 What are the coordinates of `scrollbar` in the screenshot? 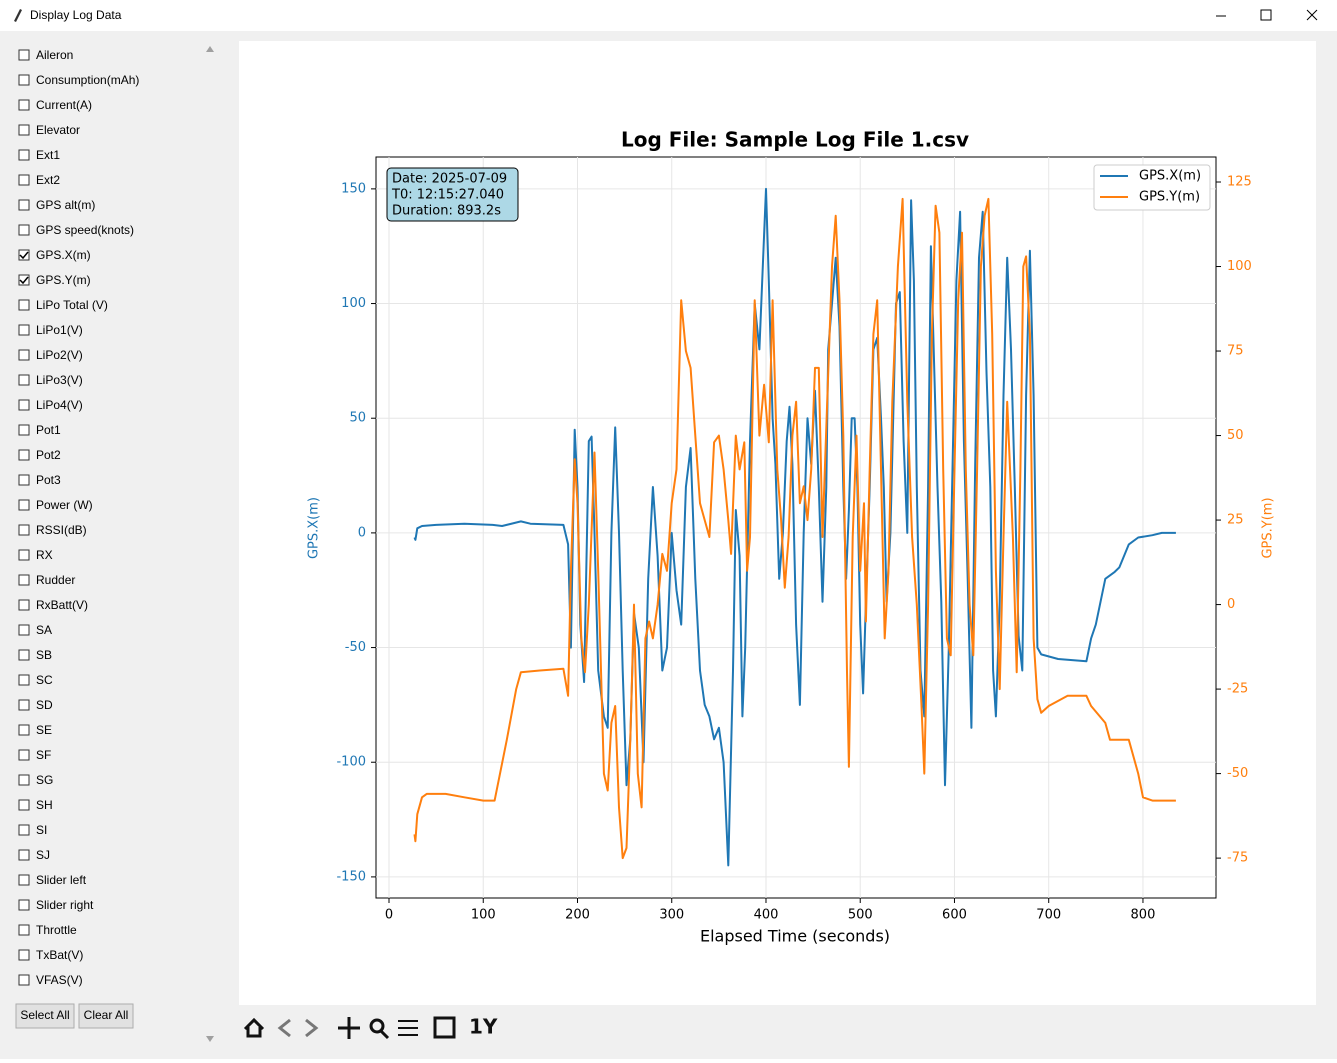 It's located at (211, 545).